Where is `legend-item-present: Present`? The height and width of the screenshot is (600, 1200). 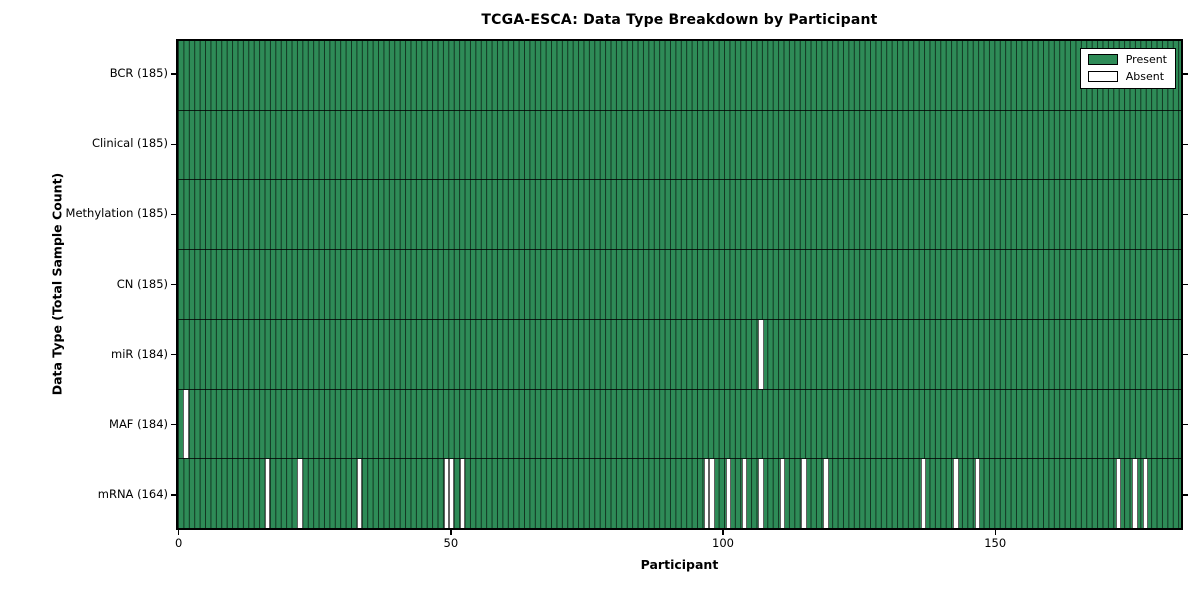
legend-item-present: Present is located at coordinates (1127, 59).